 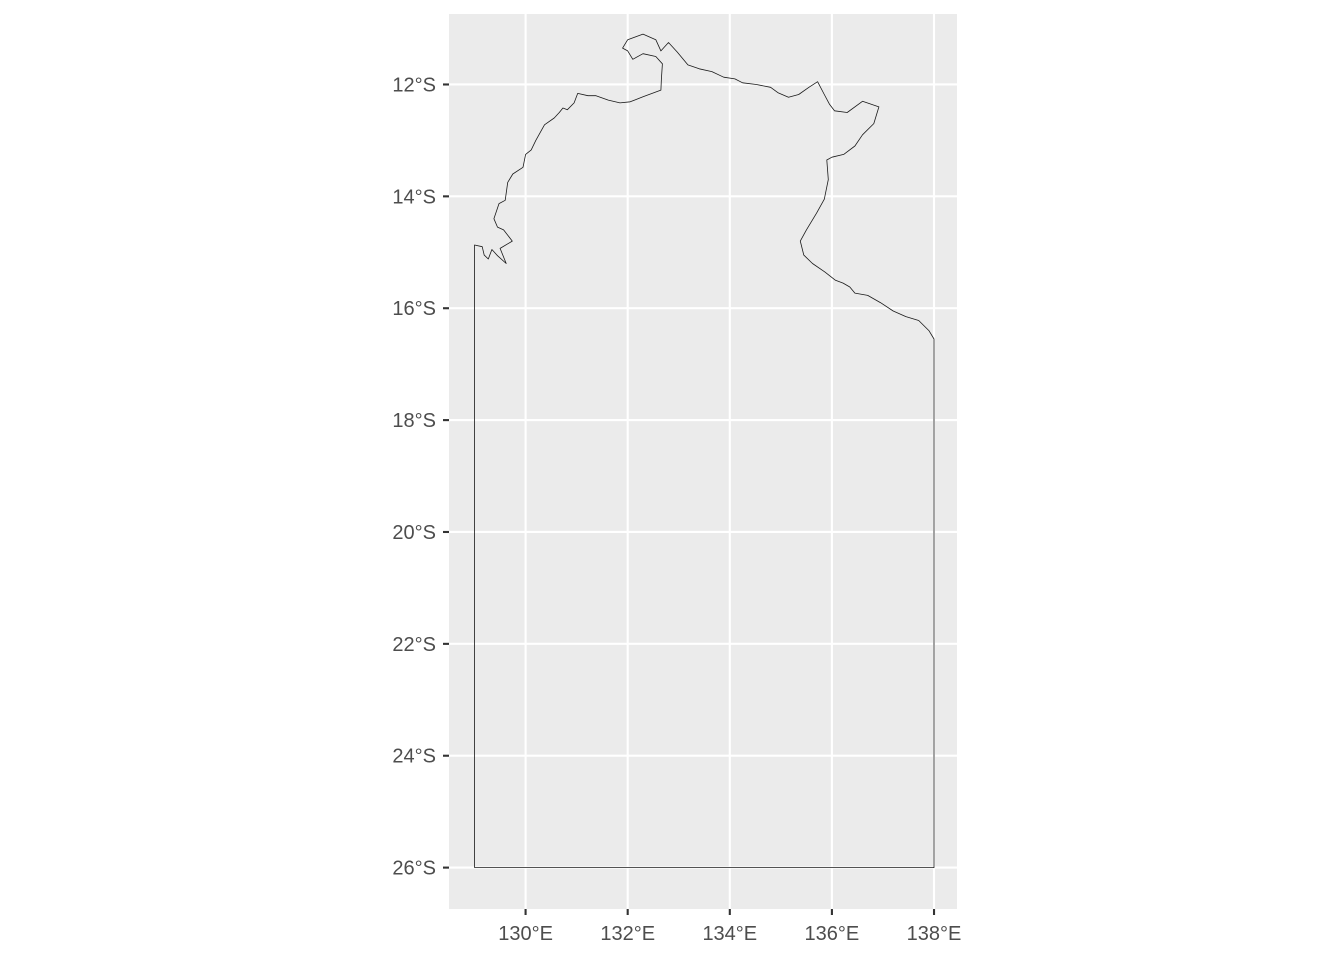 What do you see at coordinates (525, 934) in the screenshot?
I see `x-tick-label: 130°E` at bounding box center [525, 934].